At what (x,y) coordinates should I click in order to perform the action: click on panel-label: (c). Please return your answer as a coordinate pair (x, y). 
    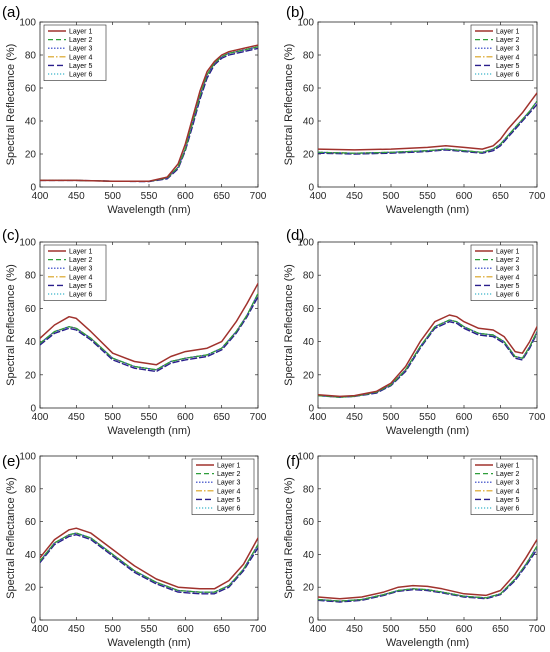
    Looking at the image, I should click on (11, 235).